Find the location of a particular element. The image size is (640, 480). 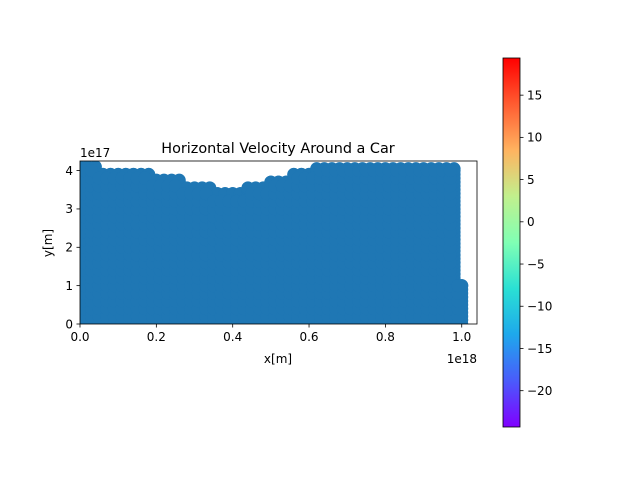

colorbar-tick-label: 5 is located at coordinates (531, 180).